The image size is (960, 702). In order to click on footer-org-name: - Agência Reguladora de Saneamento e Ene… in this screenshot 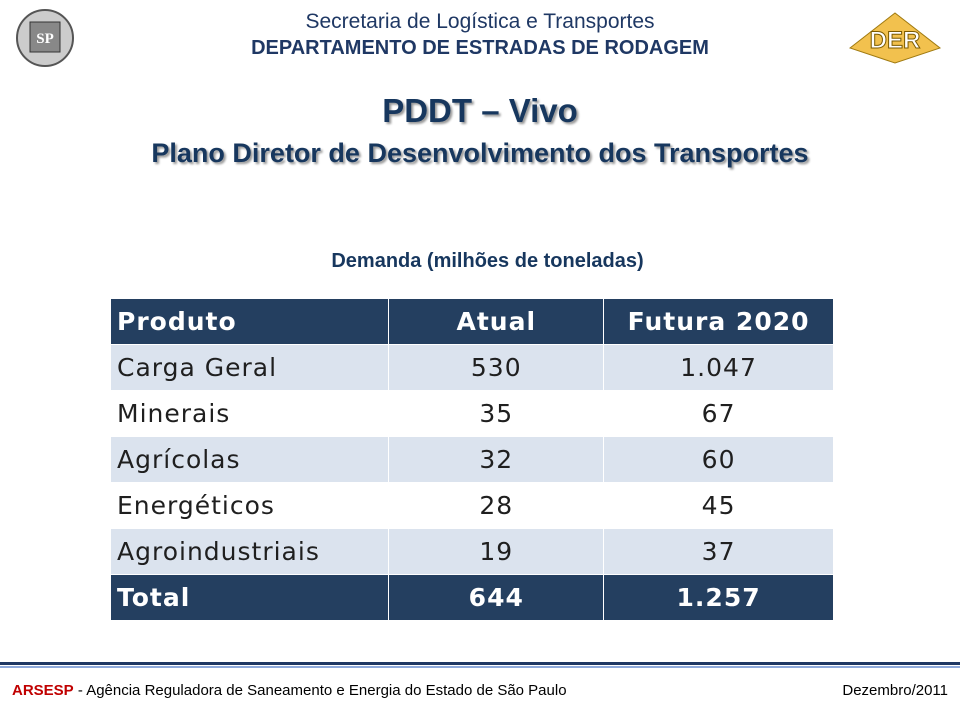, I will do `click(322, 690)`.